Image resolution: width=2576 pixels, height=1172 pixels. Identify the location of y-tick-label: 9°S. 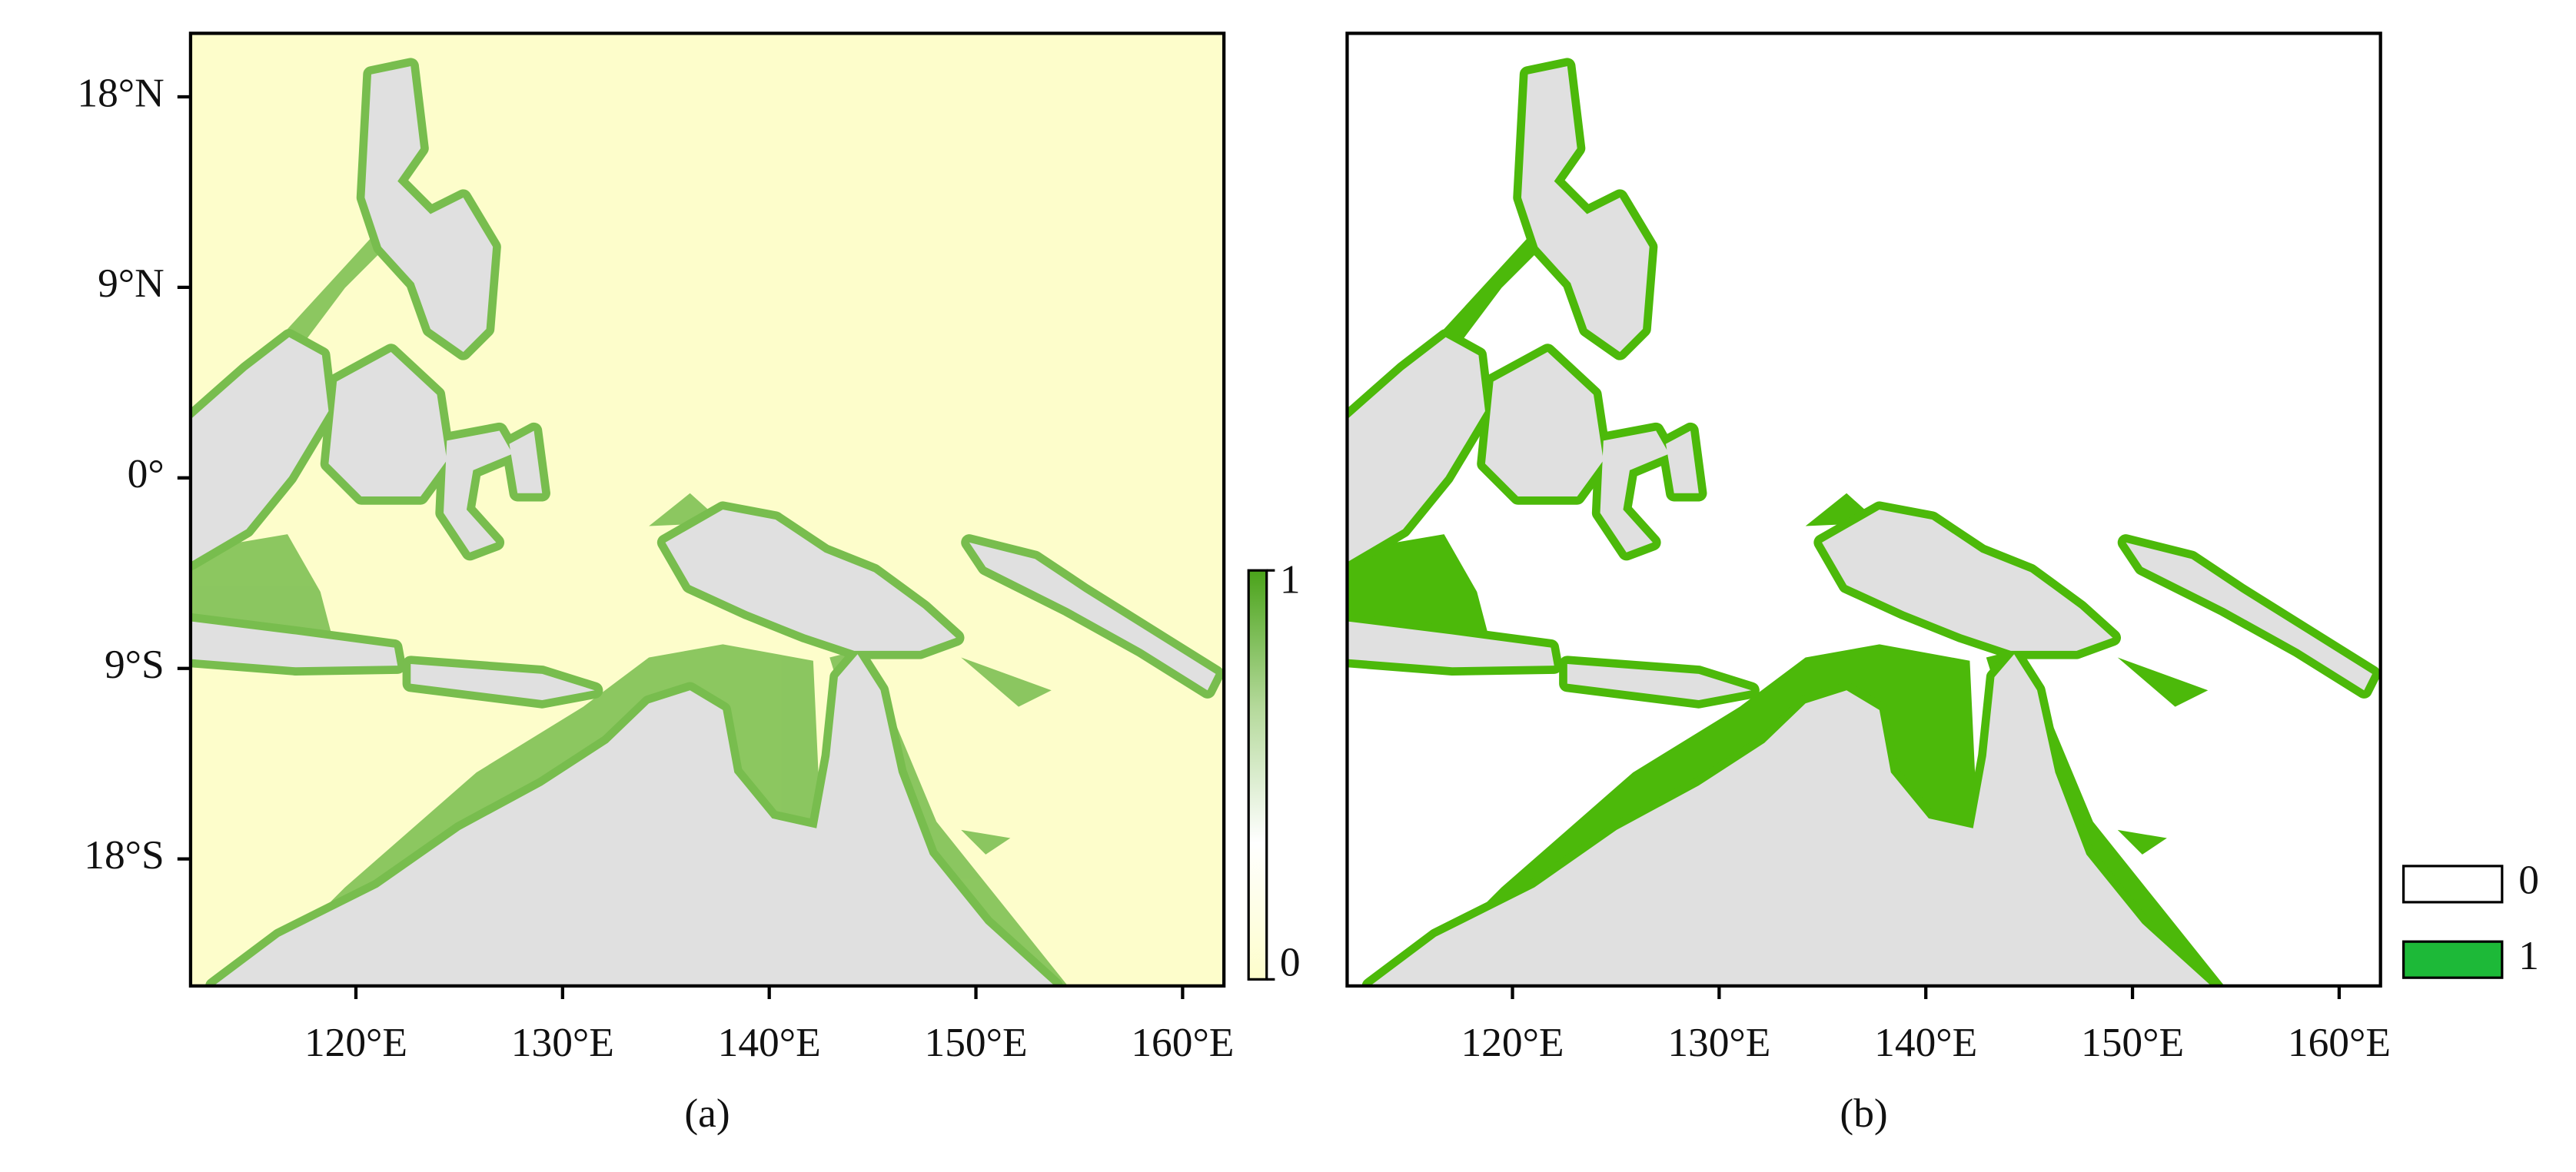
(135, 664).